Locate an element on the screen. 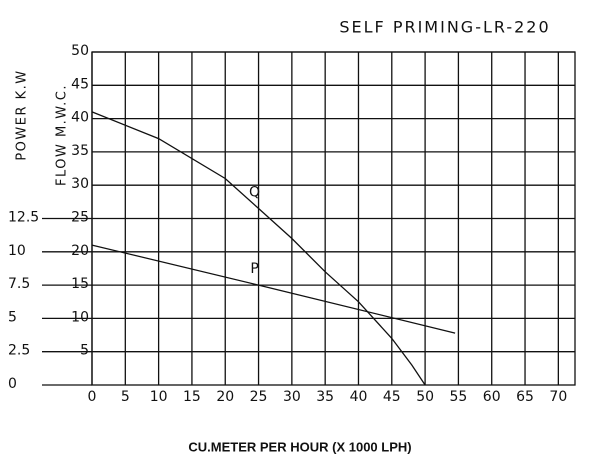 Image resolution: width=600 pixels, height=462 pixels. y-tick-label: 10 is located at coordinates (80, 317).